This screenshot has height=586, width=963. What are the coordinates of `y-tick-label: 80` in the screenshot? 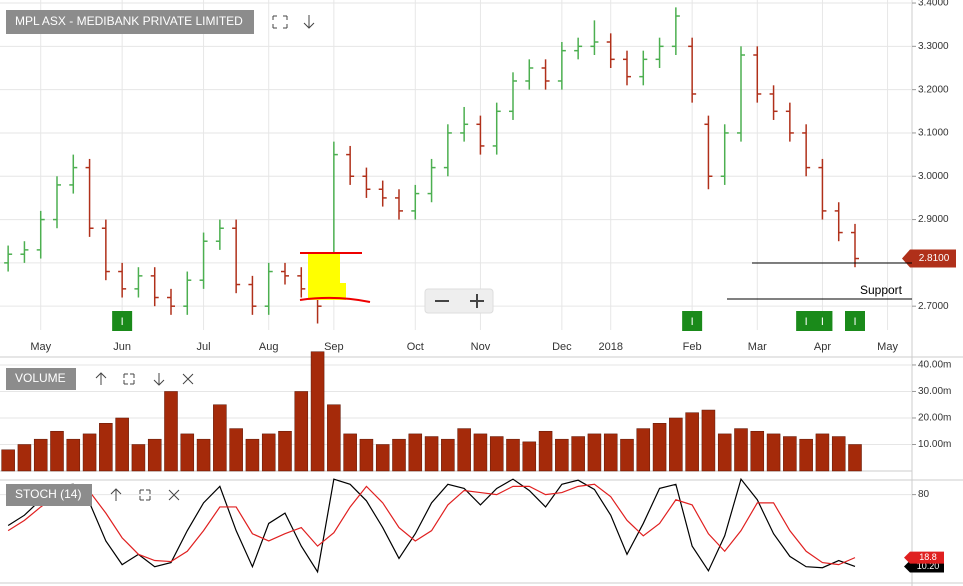 It's located at (924, 494).